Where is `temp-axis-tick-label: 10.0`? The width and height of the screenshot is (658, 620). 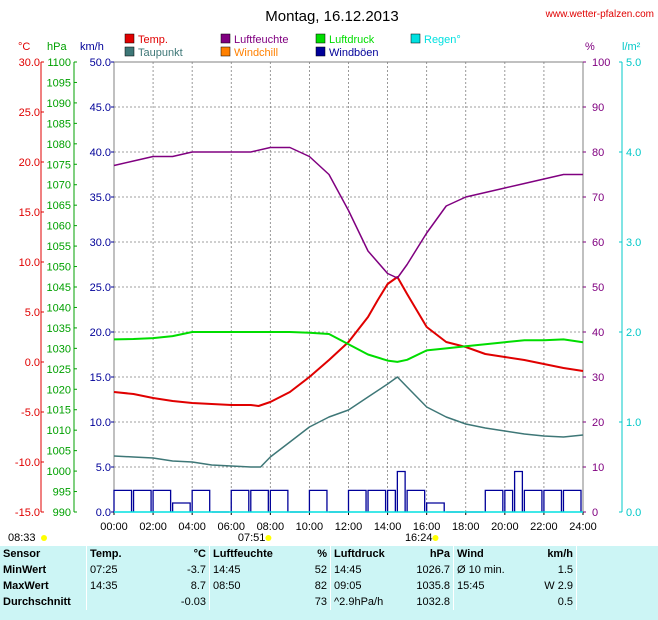 temp-axis-tick-label: 10.0 is located at coordinates (29, 263).